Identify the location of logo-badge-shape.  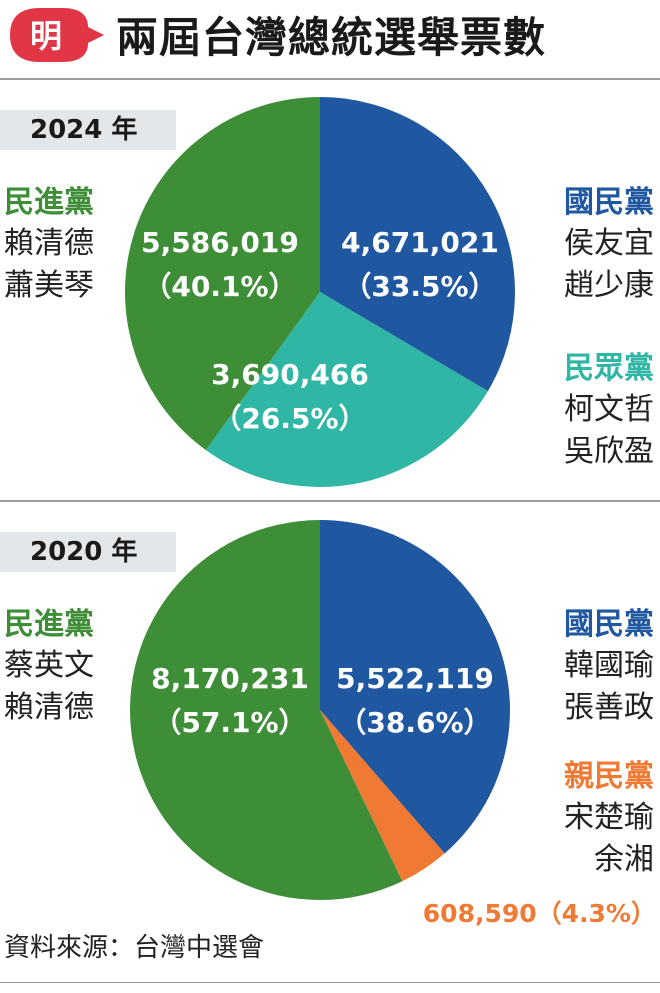
(57, 35).